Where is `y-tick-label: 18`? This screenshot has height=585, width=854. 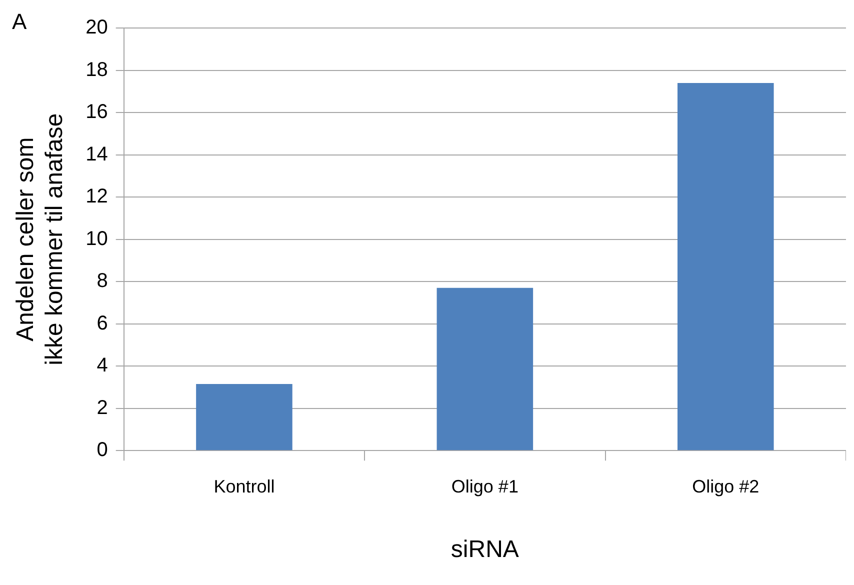 y-tick-label: 18 is located at coordinates (97, 69).